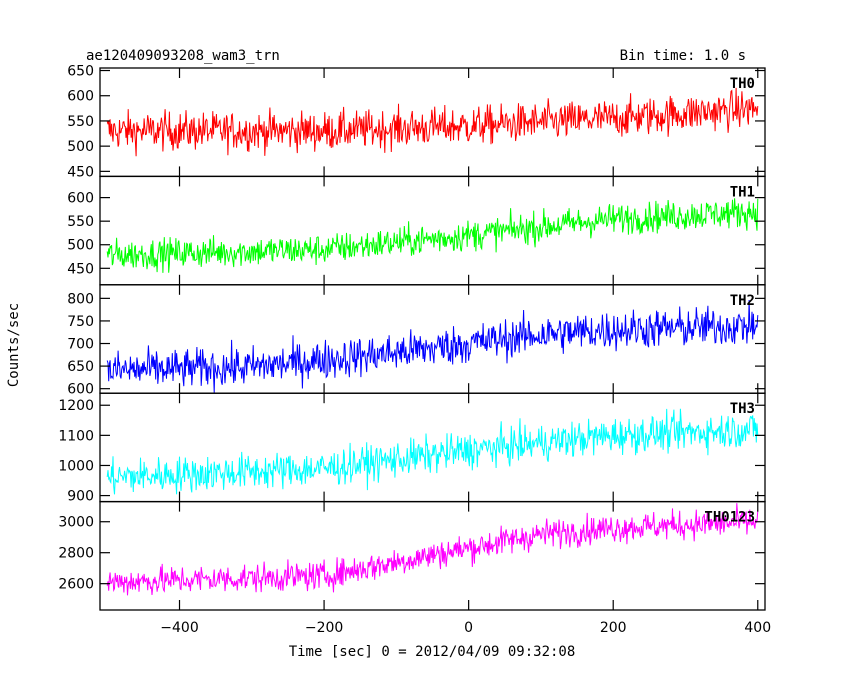 The image size is (850, 680). I want to click on panel-th0: 450 500 550 600 650 TH0, so click(416, 122).